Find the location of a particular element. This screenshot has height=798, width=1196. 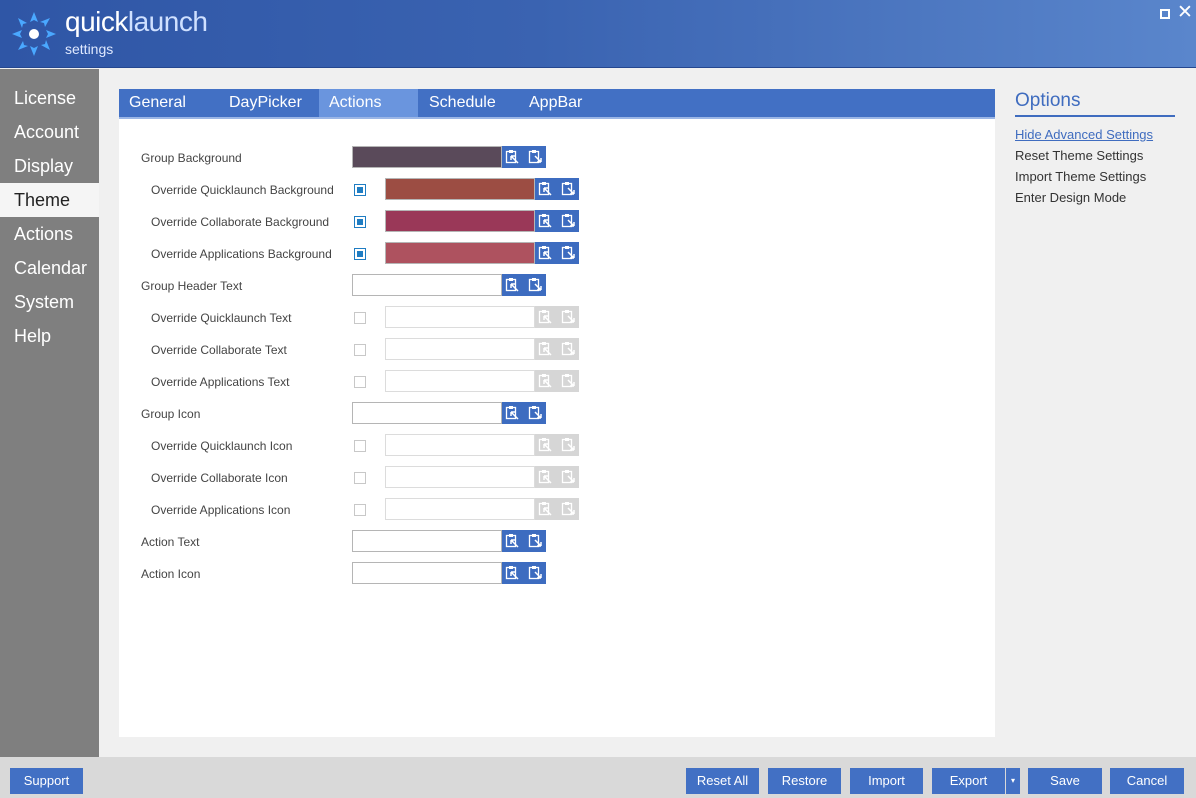

override-applications-icon-checkbox is located at coordinates (360, 510).